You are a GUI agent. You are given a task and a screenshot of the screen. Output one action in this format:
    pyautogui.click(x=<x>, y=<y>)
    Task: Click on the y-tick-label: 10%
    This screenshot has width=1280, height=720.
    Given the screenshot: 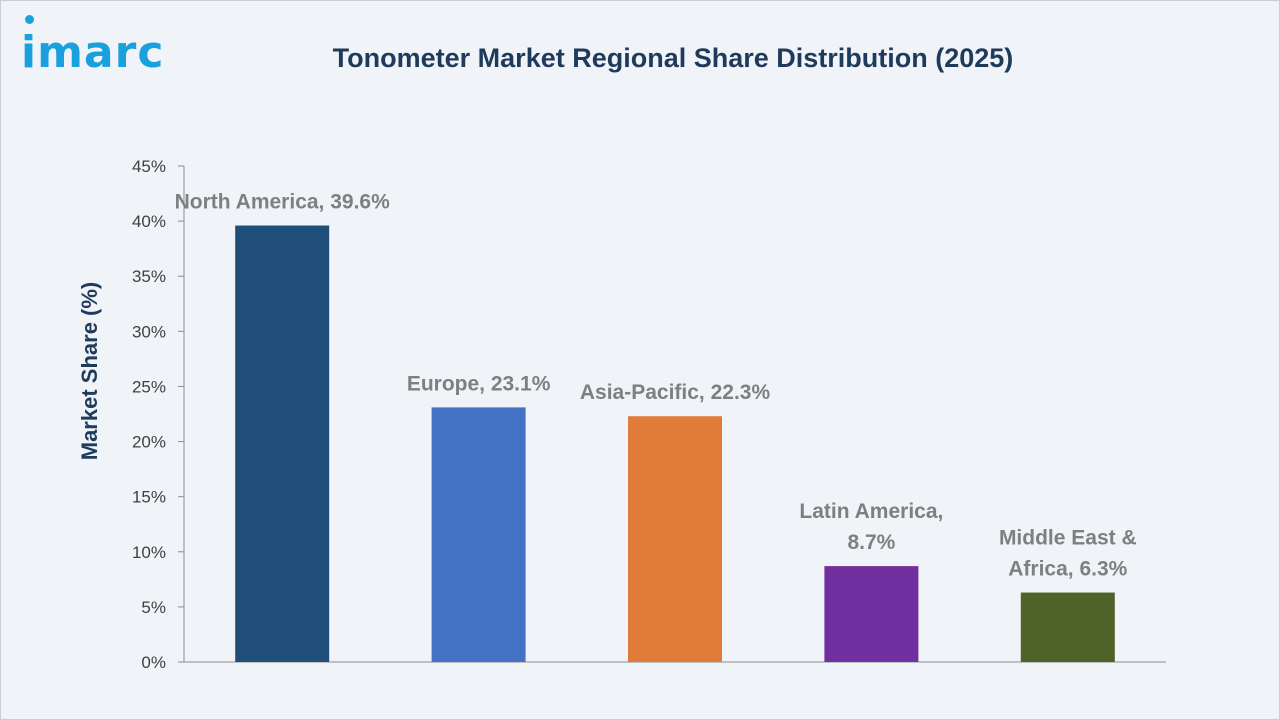 What is the action you would take?
    pyautogui.click(x=149, y=552)
    